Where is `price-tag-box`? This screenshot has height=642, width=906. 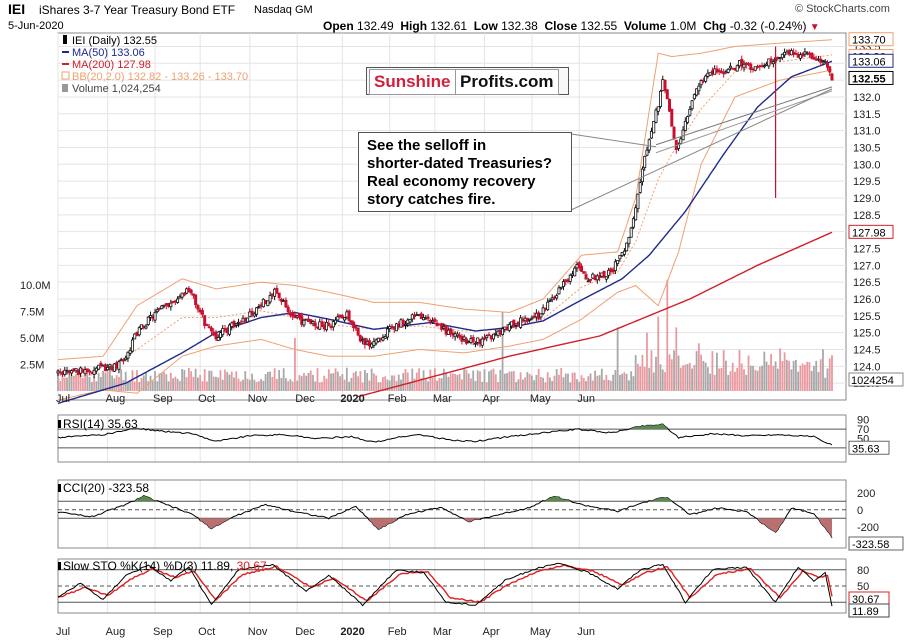
price-tag-box is located at coordinates (871, 39).